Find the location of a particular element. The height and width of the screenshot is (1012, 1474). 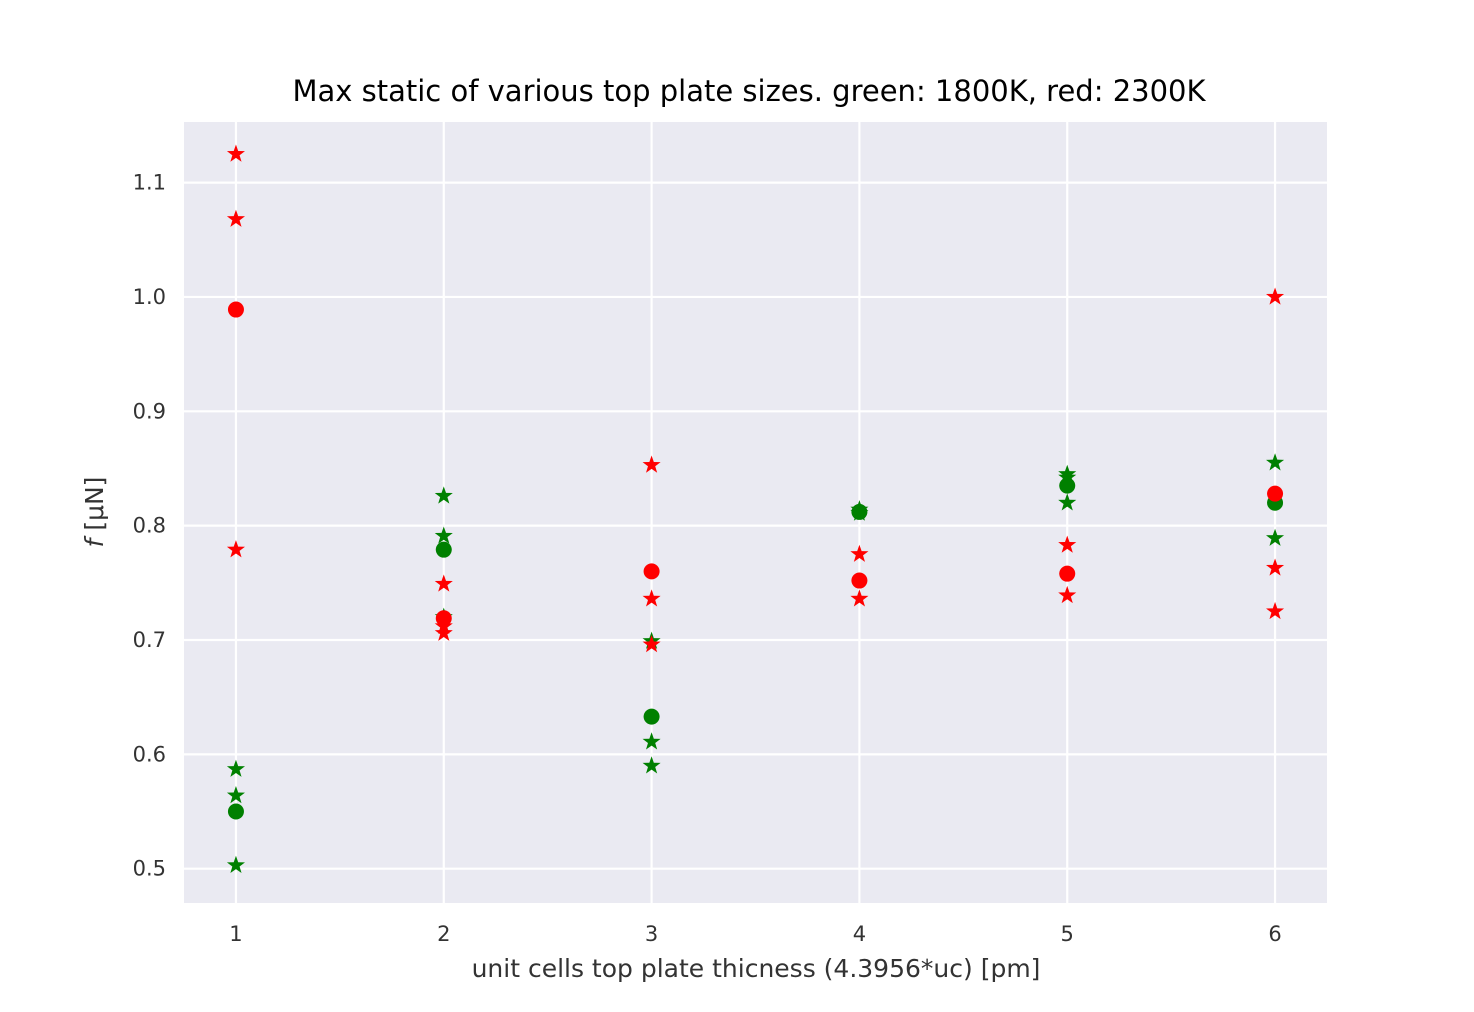

y-tick-label: 0.7 is located at coordinates (149, 640).